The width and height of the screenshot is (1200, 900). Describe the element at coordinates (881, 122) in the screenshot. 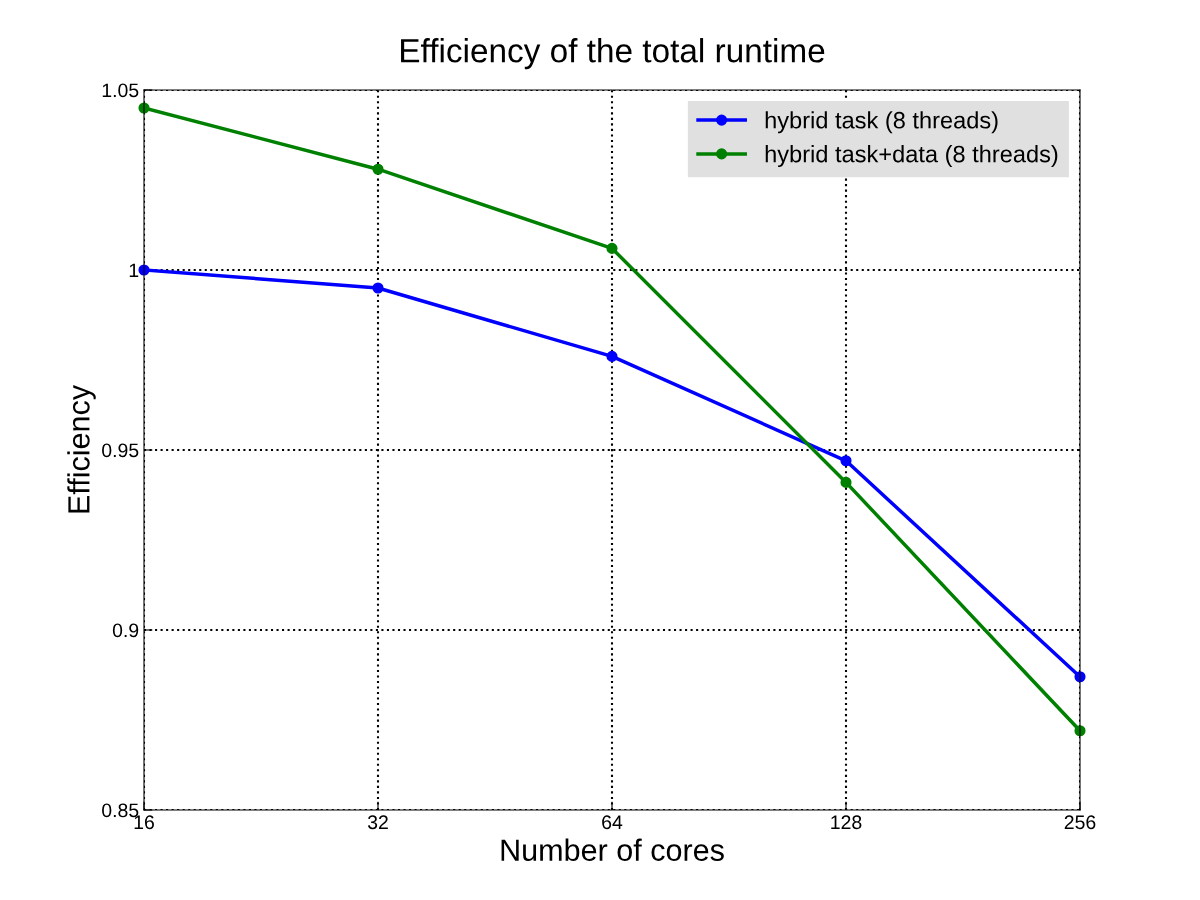

I see `legend-label: hybrid task (8 threads)` at that location.